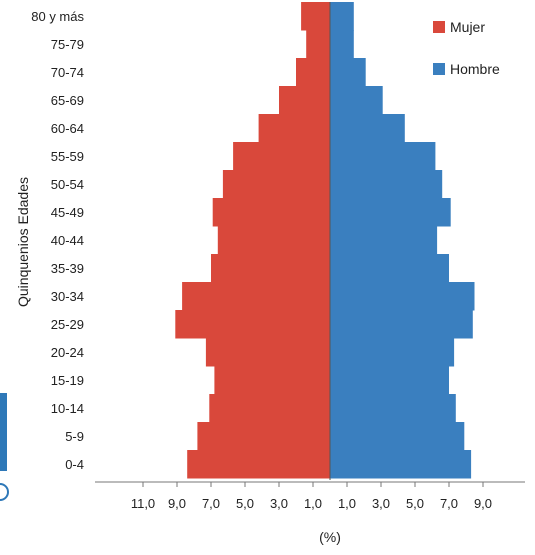 The height and width of the screenshot is (555, 535). I want to click on y-tick-label: 20-24, so click(67, 352).